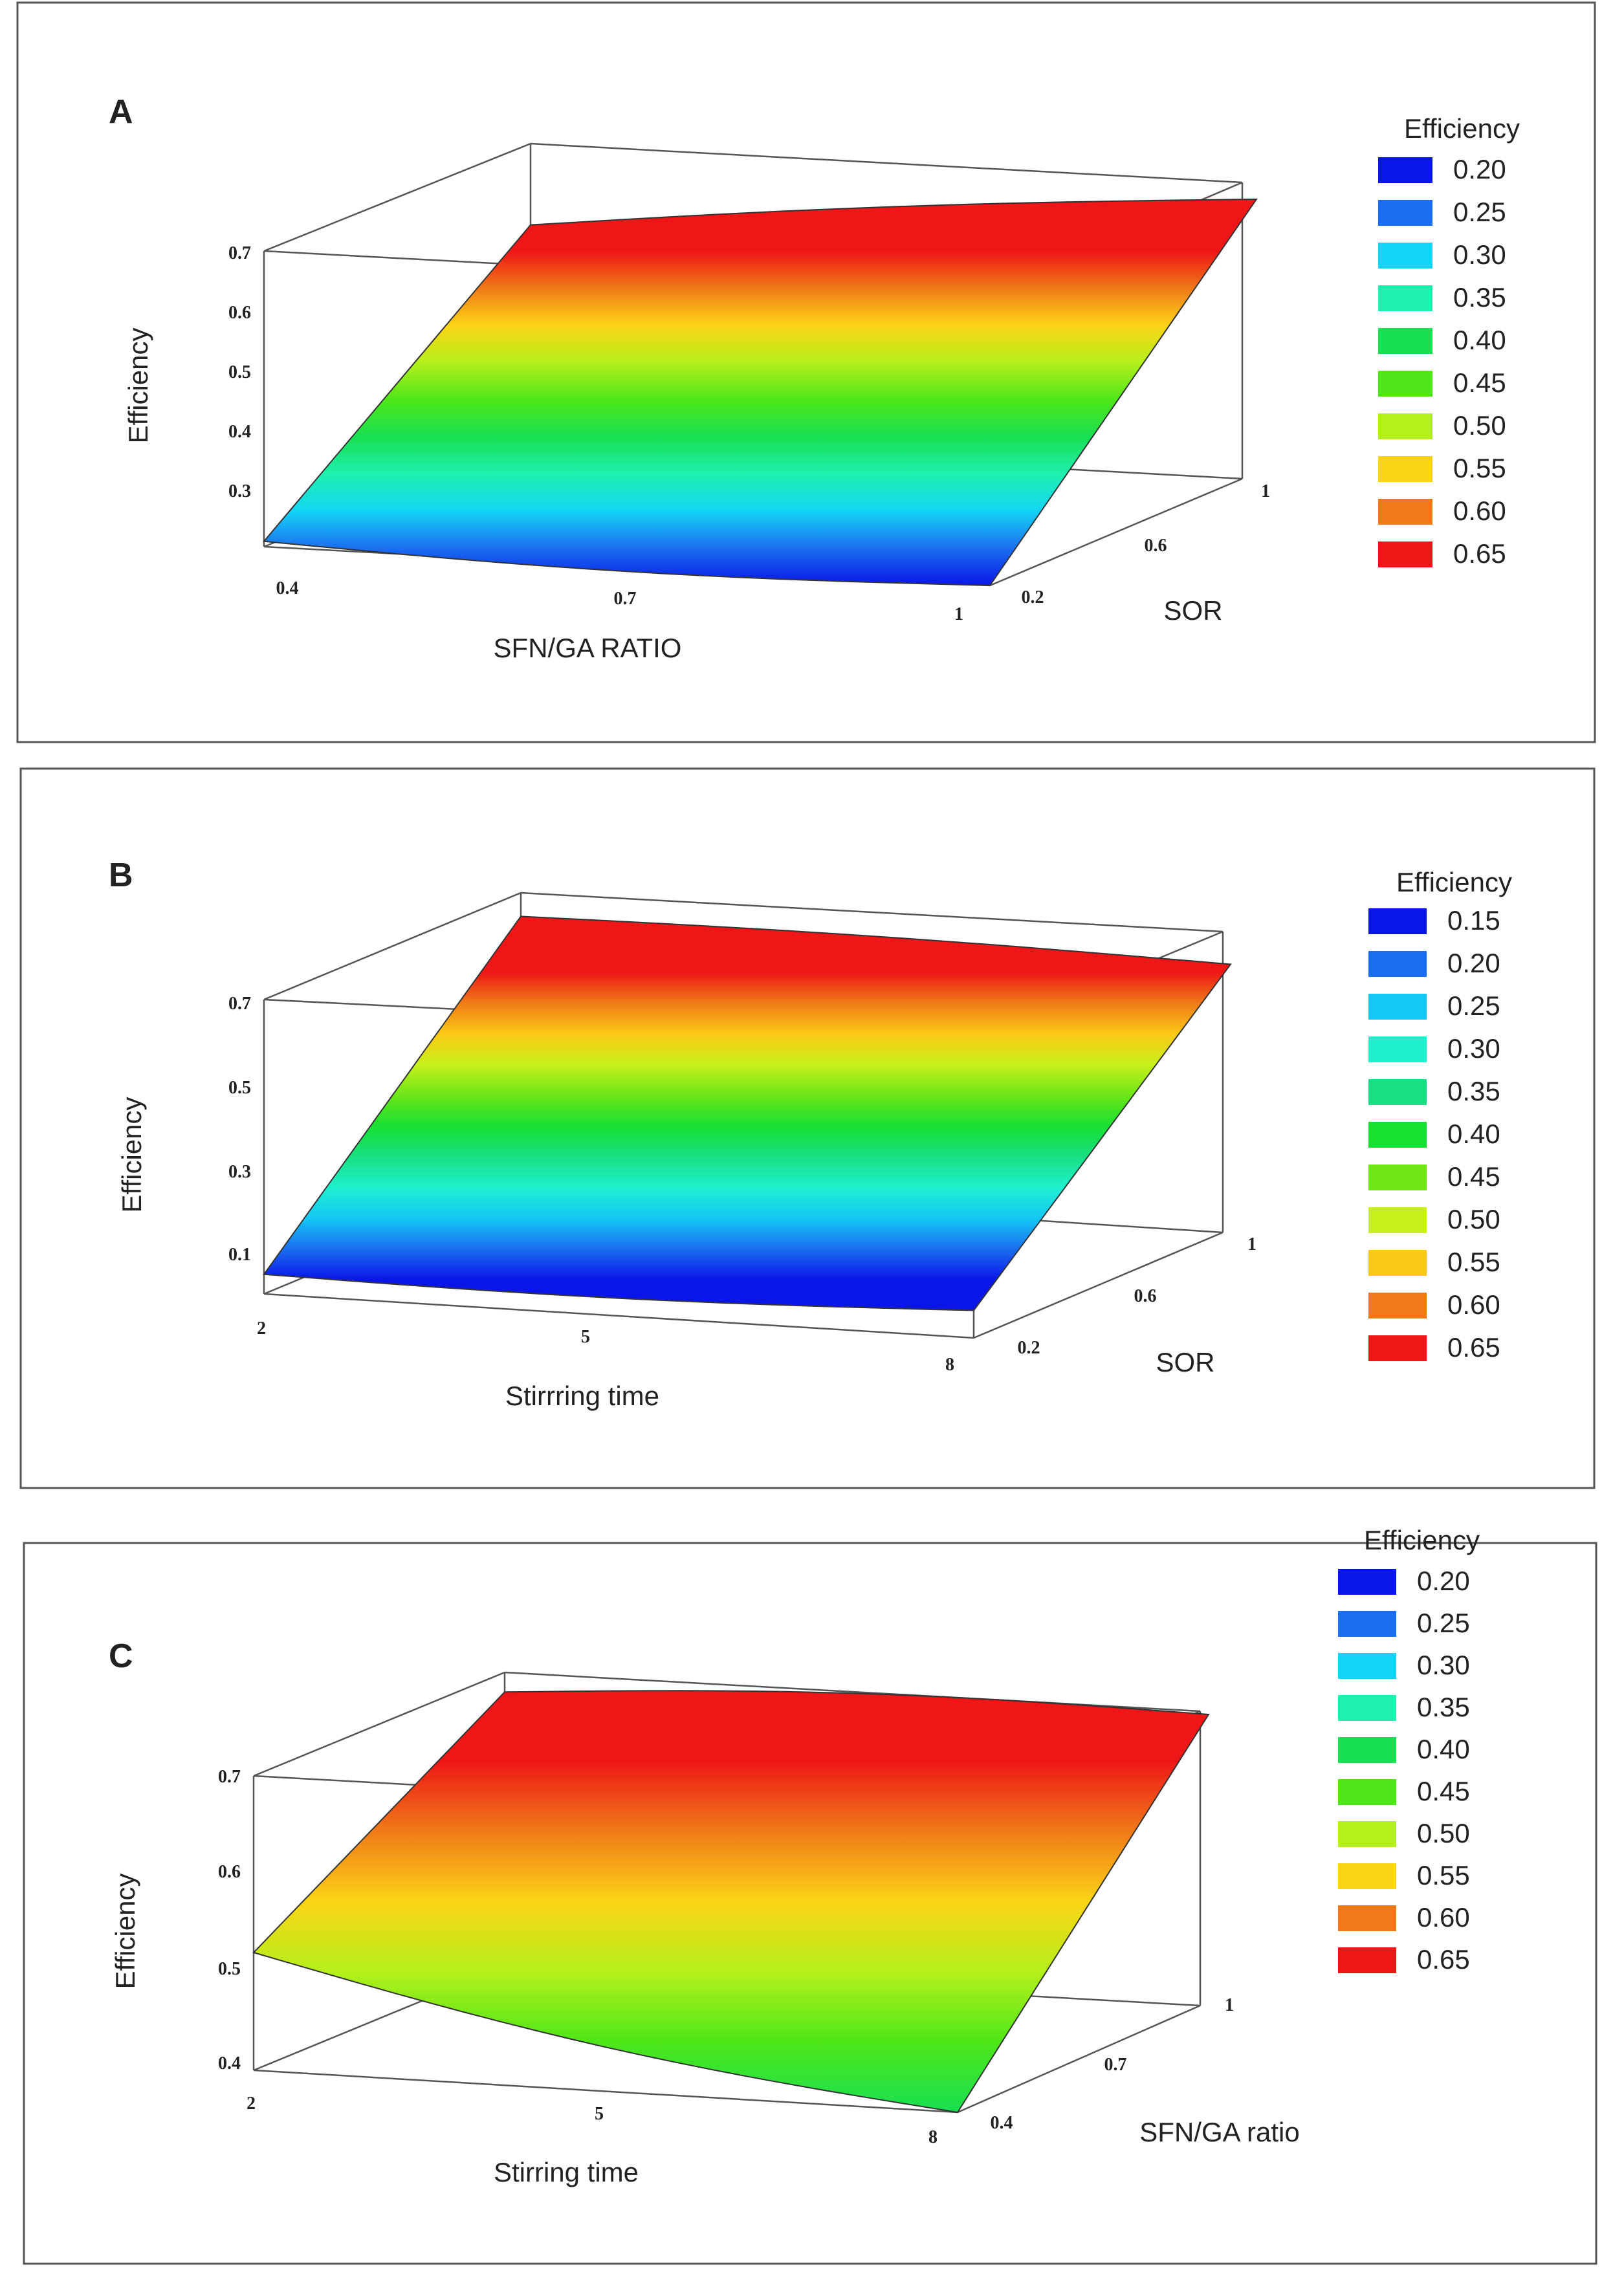  What do you see at coordinates (1266, 491) in the screenshot?
I see `panel-a-y-tick: 1` at bounding box center [1266, 491].